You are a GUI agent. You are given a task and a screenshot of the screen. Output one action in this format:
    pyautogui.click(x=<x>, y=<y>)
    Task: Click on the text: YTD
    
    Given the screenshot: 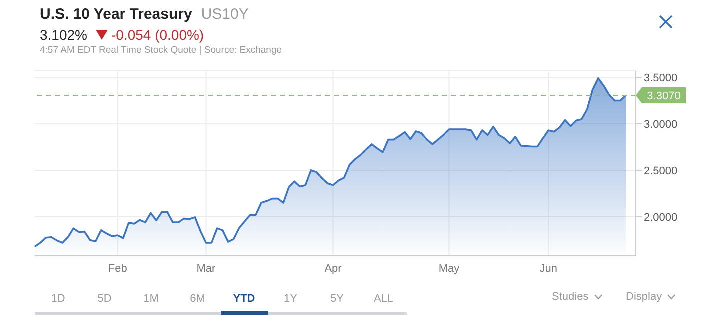 What is the action you would take?
    pyautogui.click(x=244, y=299)
    